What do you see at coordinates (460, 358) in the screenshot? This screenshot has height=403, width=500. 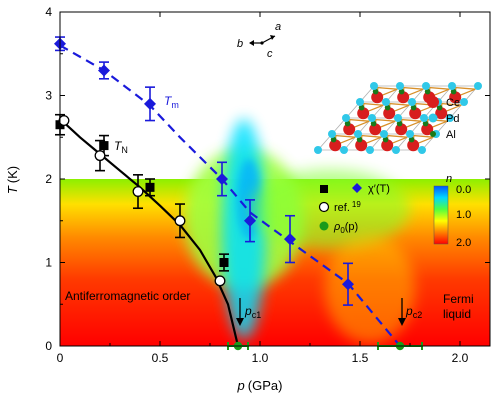 I see `x-tick-label: 2.0` at bounding box center [460, 358].